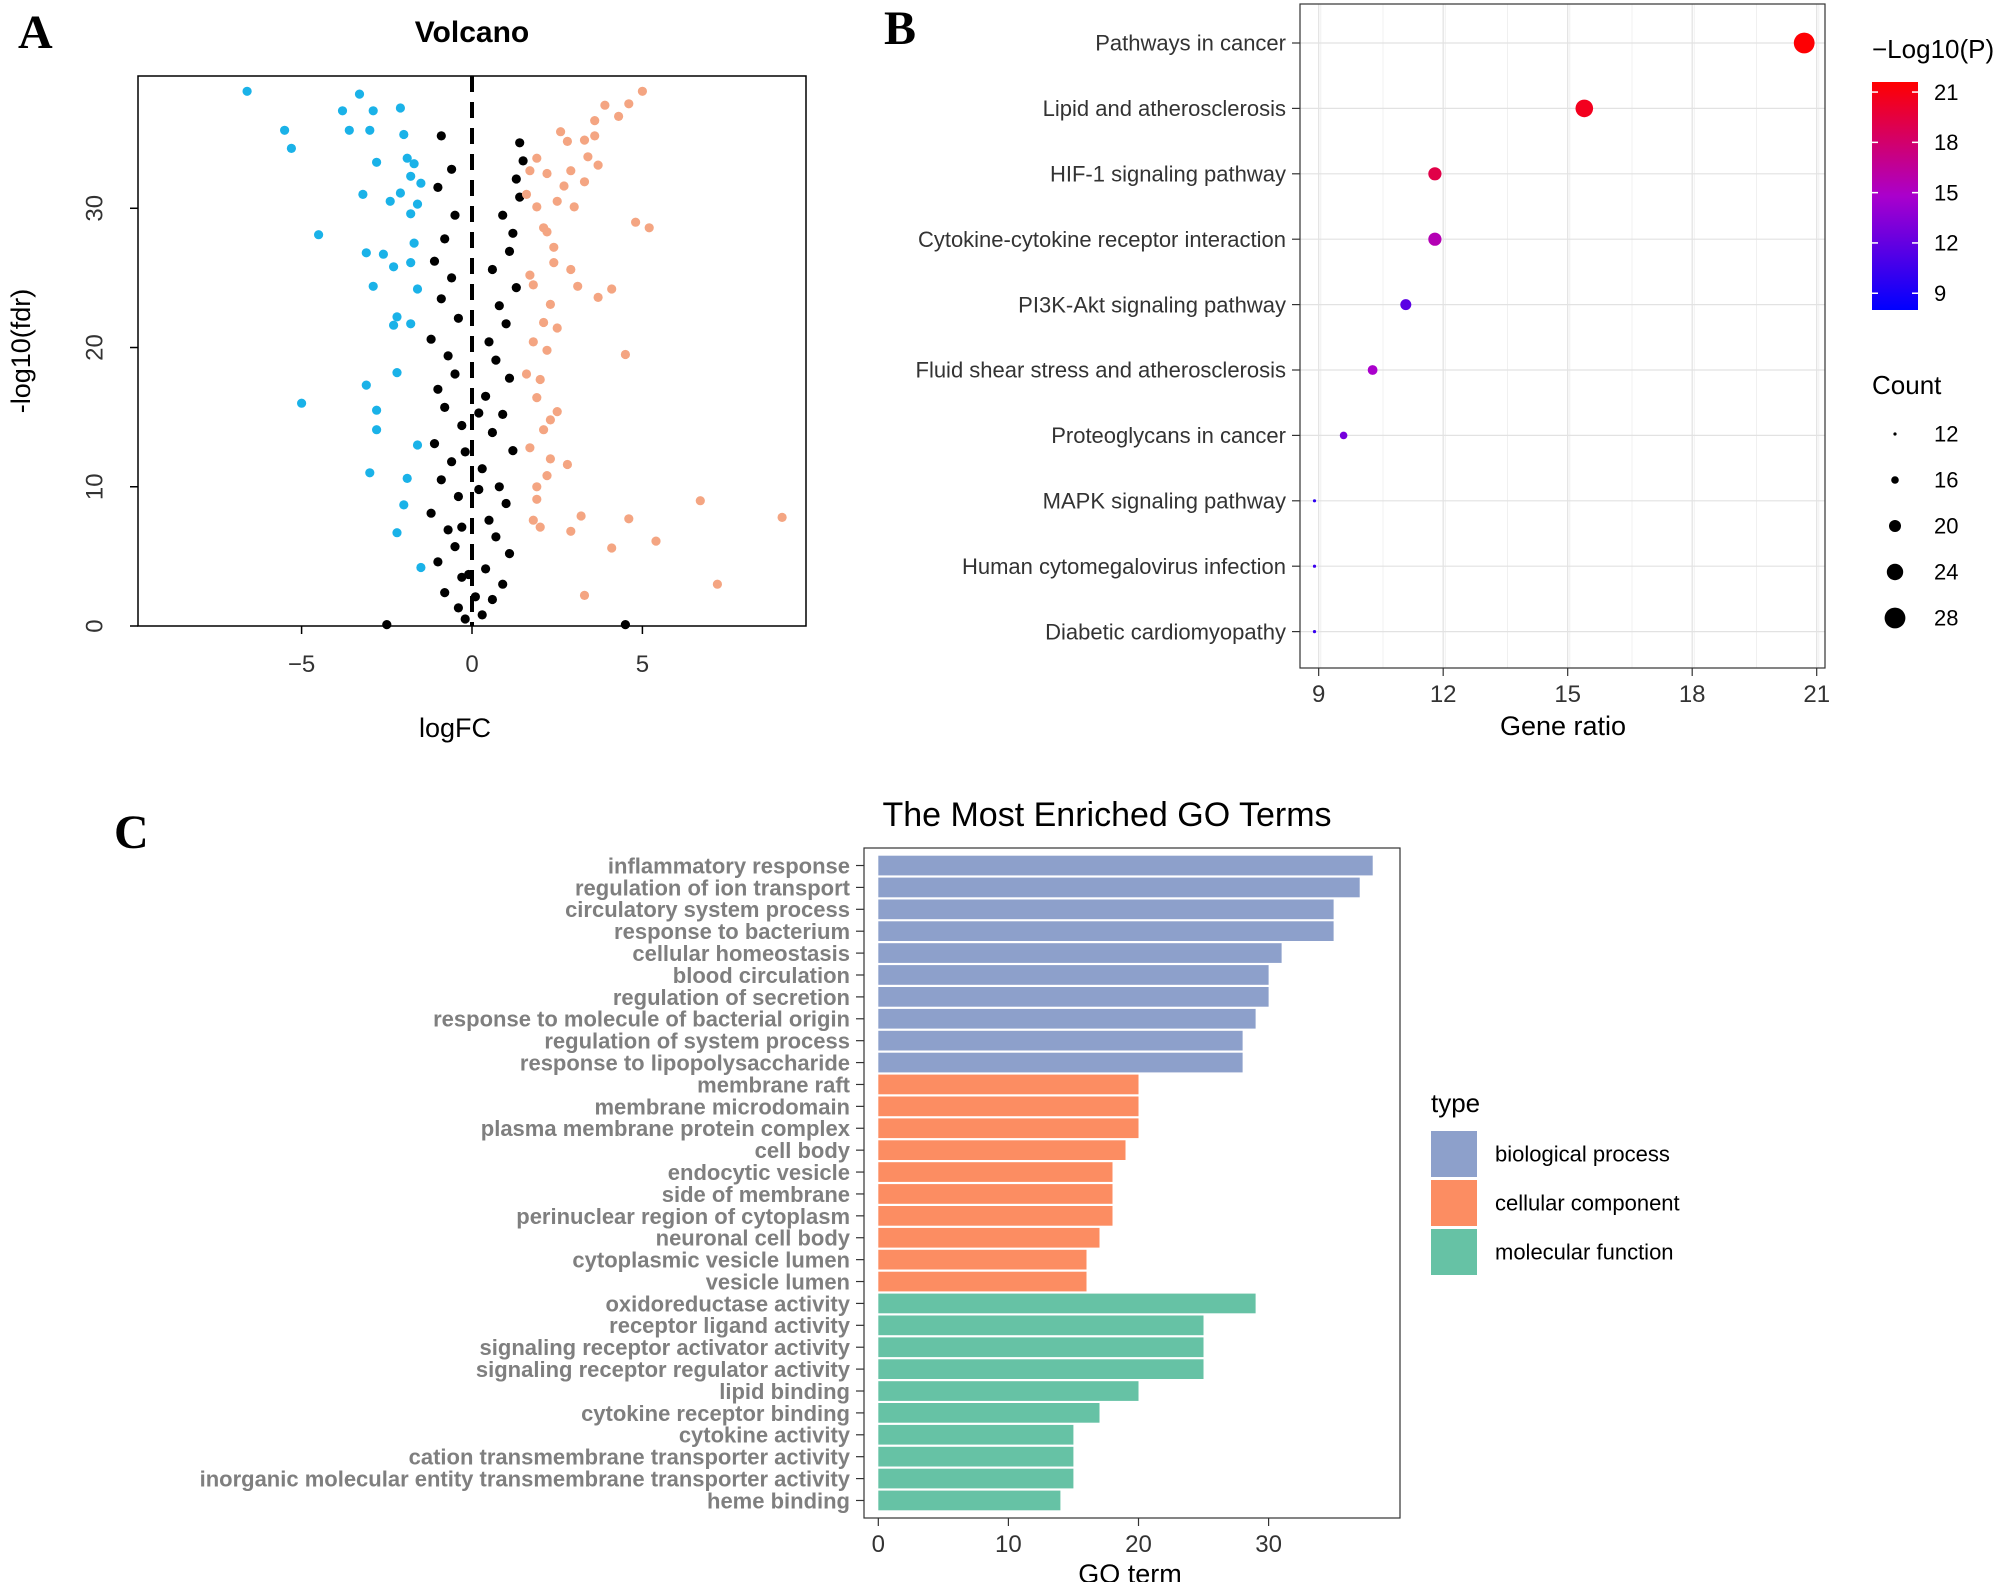 The image size is (2006, 1582). What do you see at coordinates (365, 436) in the screenshot?
I see `volcano-axes: −5 0 5 0 10 20 30` at bounding box center [365, 436].